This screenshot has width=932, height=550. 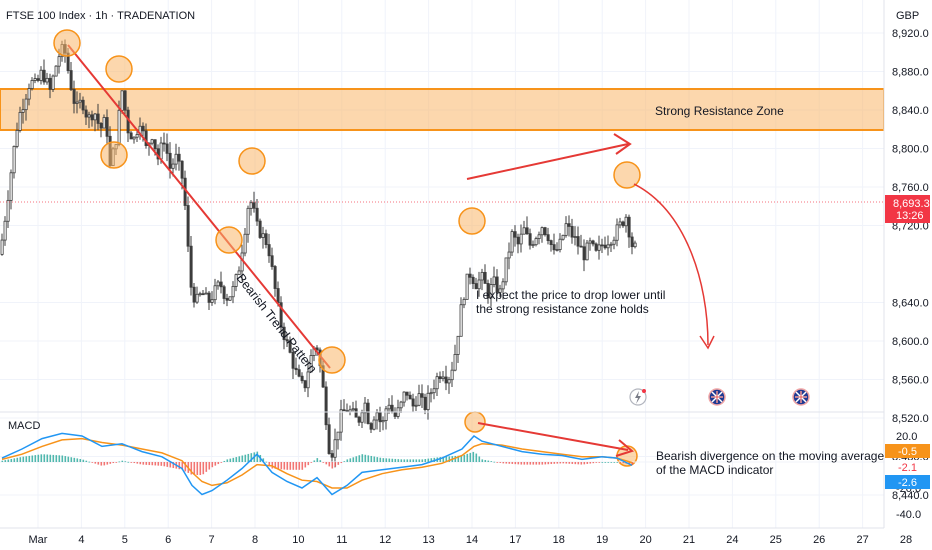 What do you see at coordinates (911, 204) in the screenshot?
I see `last-price-value: 8,693.3` at bounding box center [911, 204].